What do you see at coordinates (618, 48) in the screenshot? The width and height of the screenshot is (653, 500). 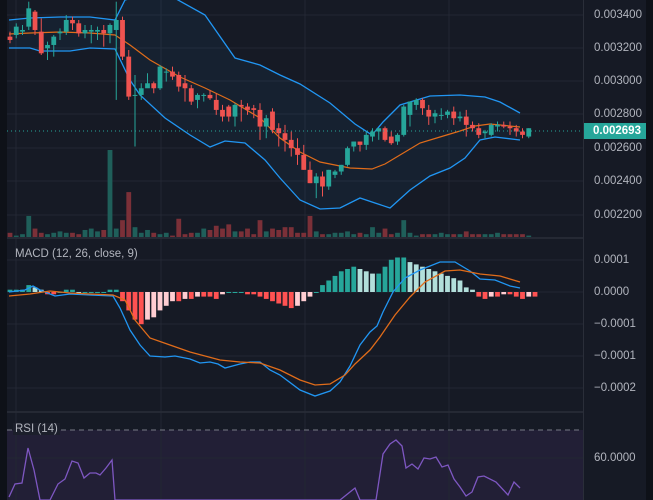 I see `price-axis-label: 0.003200` at bounding box center [618, 48].